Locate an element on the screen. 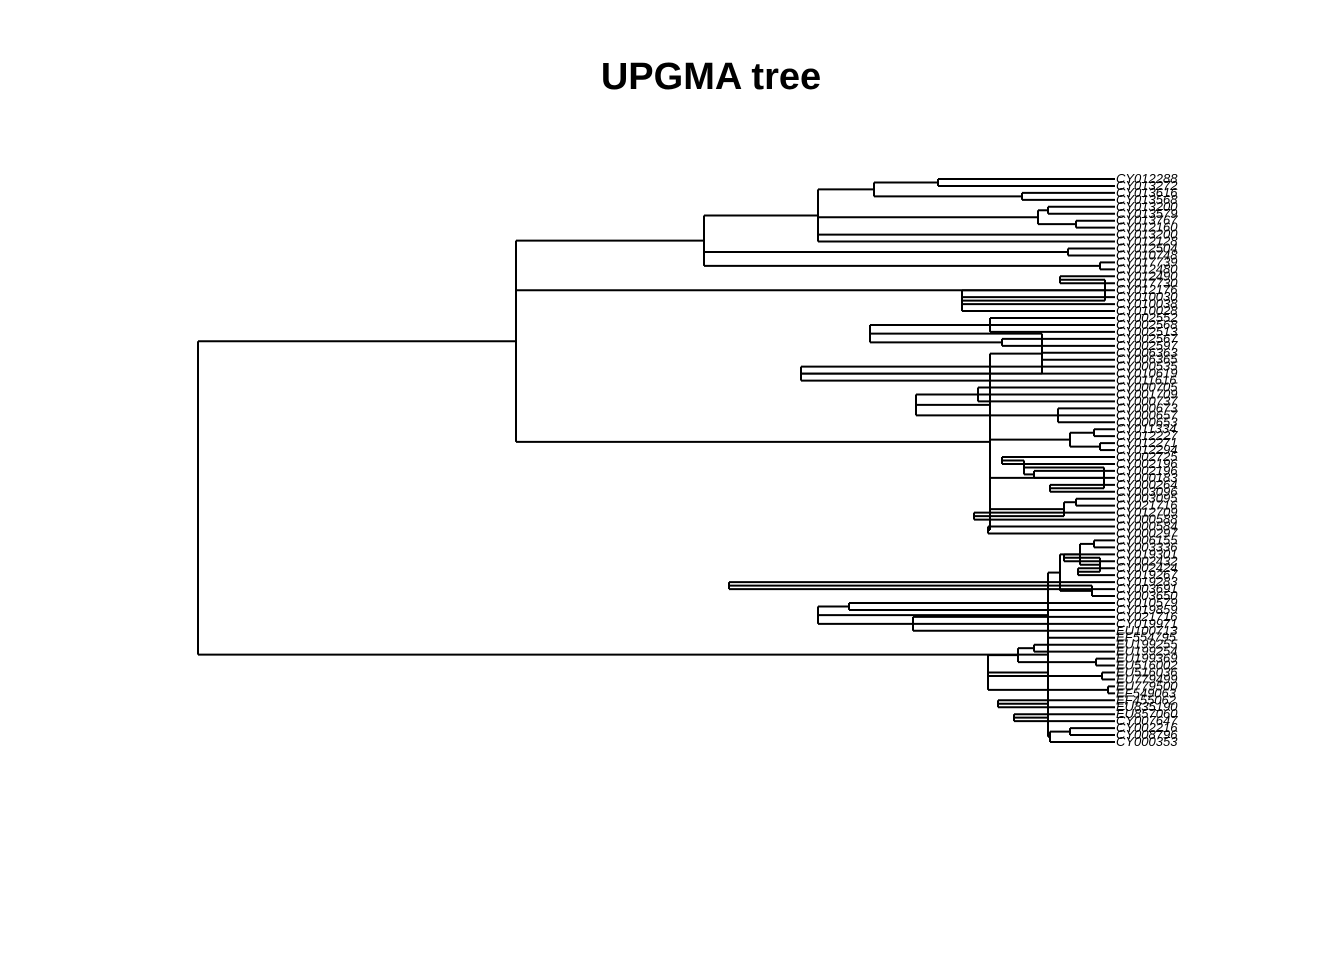 The image size is (1344, 960). tip-label: CY000183 is located at coordinates (1147, 477).